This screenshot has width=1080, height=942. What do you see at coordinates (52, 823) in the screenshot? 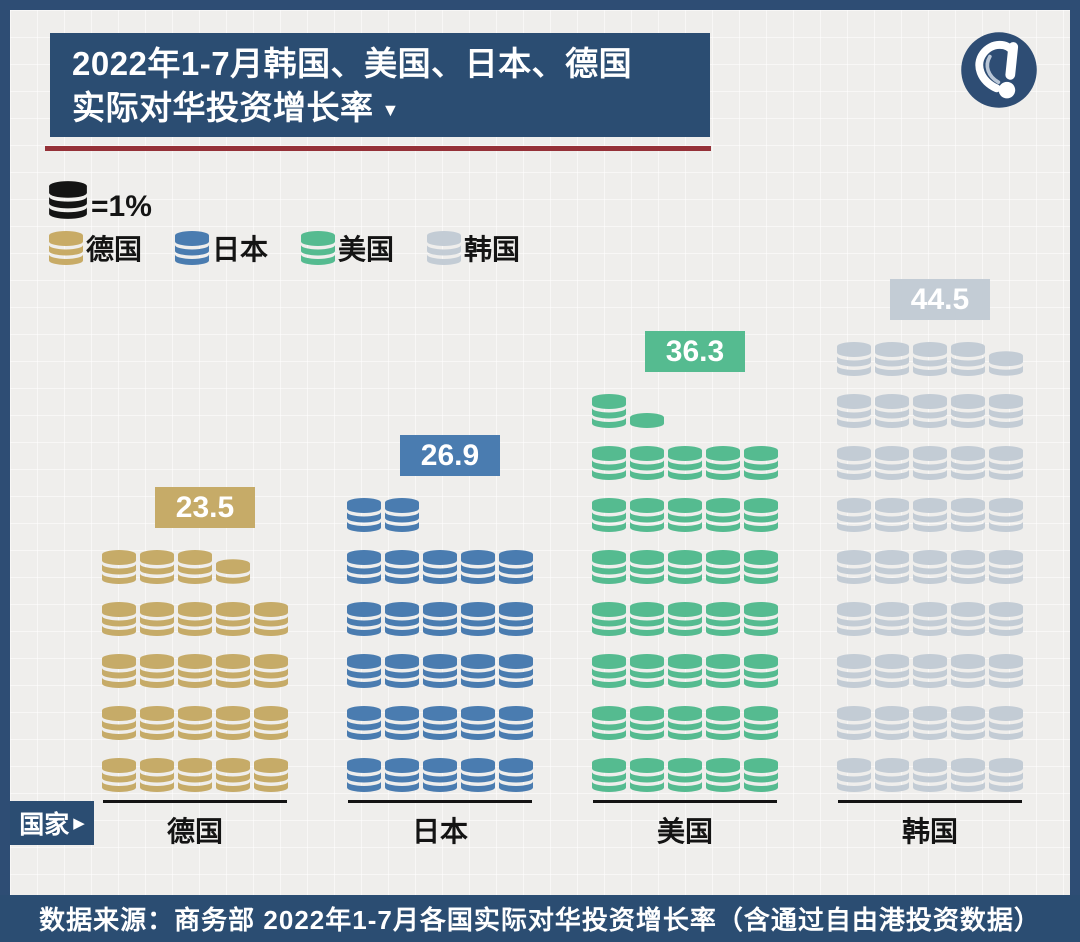
I see `x-axis-title: 国家 ▶` at bounding box center [52, 823].